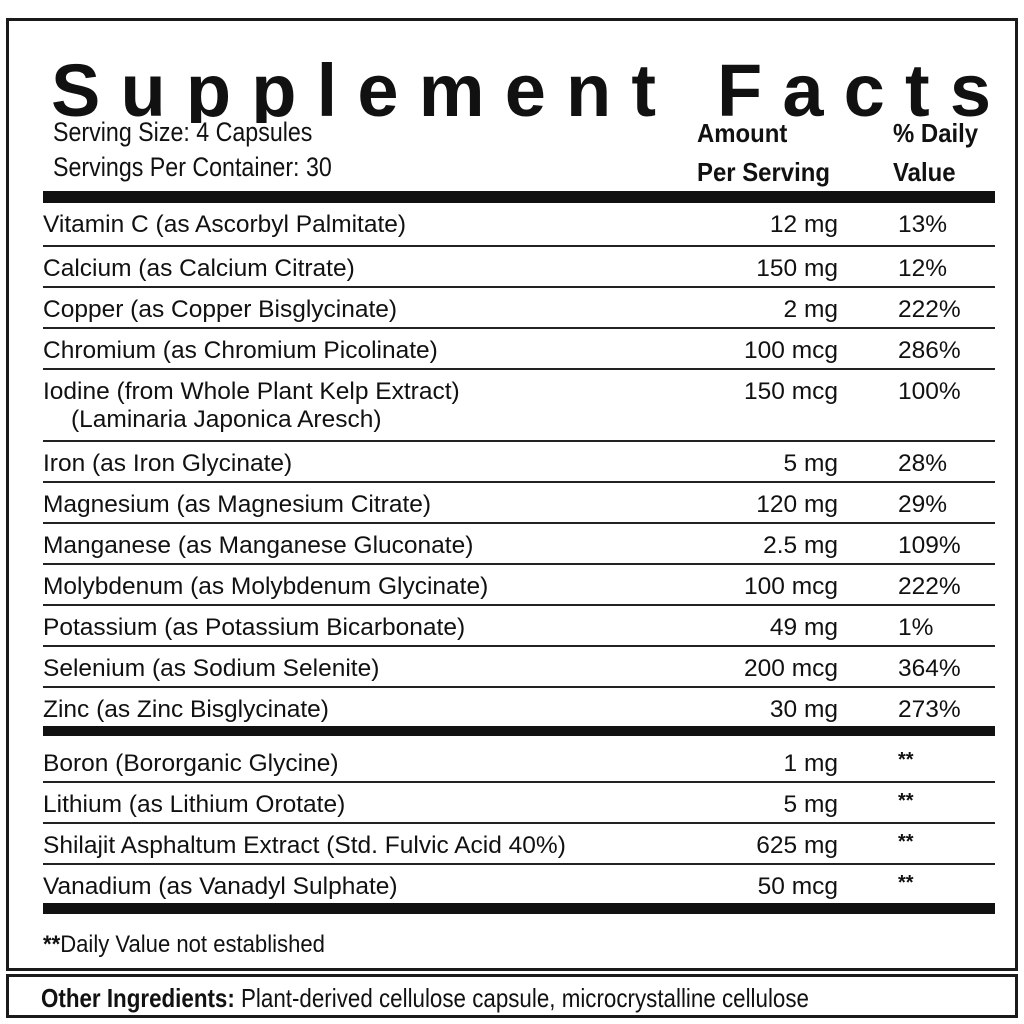 The height and width of the screenshot is (1024, 1024). Describe the element at coordinates (519, 667) in the screenshot. I see `table-row: Selenium (as Sodium Selenite) 200 mcg 364%` at that location.